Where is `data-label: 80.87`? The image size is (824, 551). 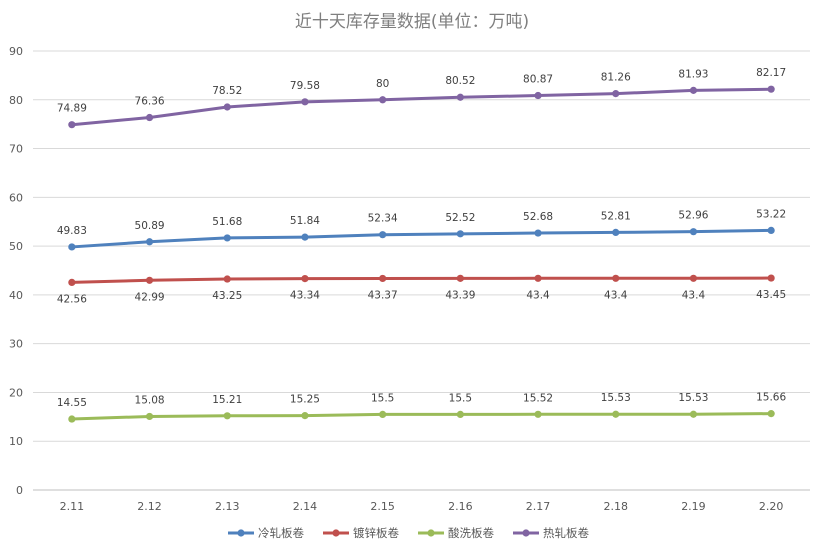
data-label: 80.87 is located at coordinates (538, 80).